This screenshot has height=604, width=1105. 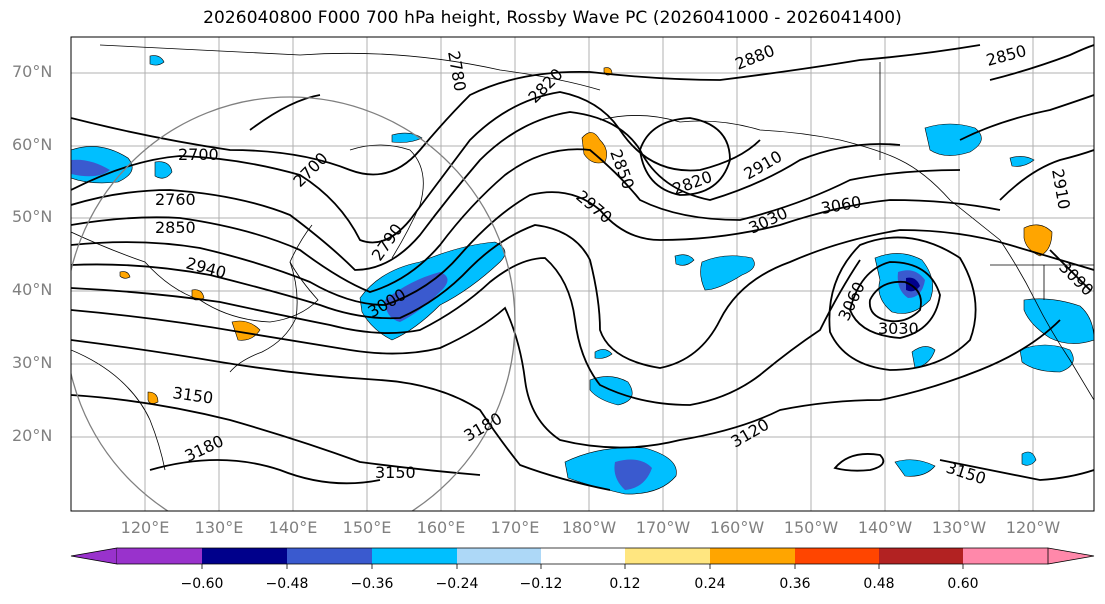 I want to click on colorbar-tick-label: −0.12, so click(x=541, y=584).